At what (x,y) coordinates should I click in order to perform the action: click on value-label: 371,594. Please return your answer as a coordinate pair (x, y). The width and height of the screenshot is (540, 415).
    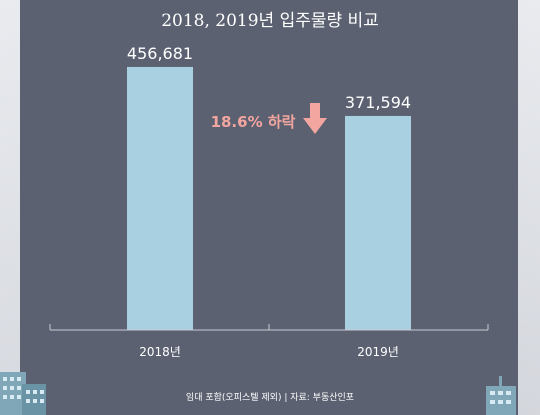
    Looking at the image, I should click on (378, 102).